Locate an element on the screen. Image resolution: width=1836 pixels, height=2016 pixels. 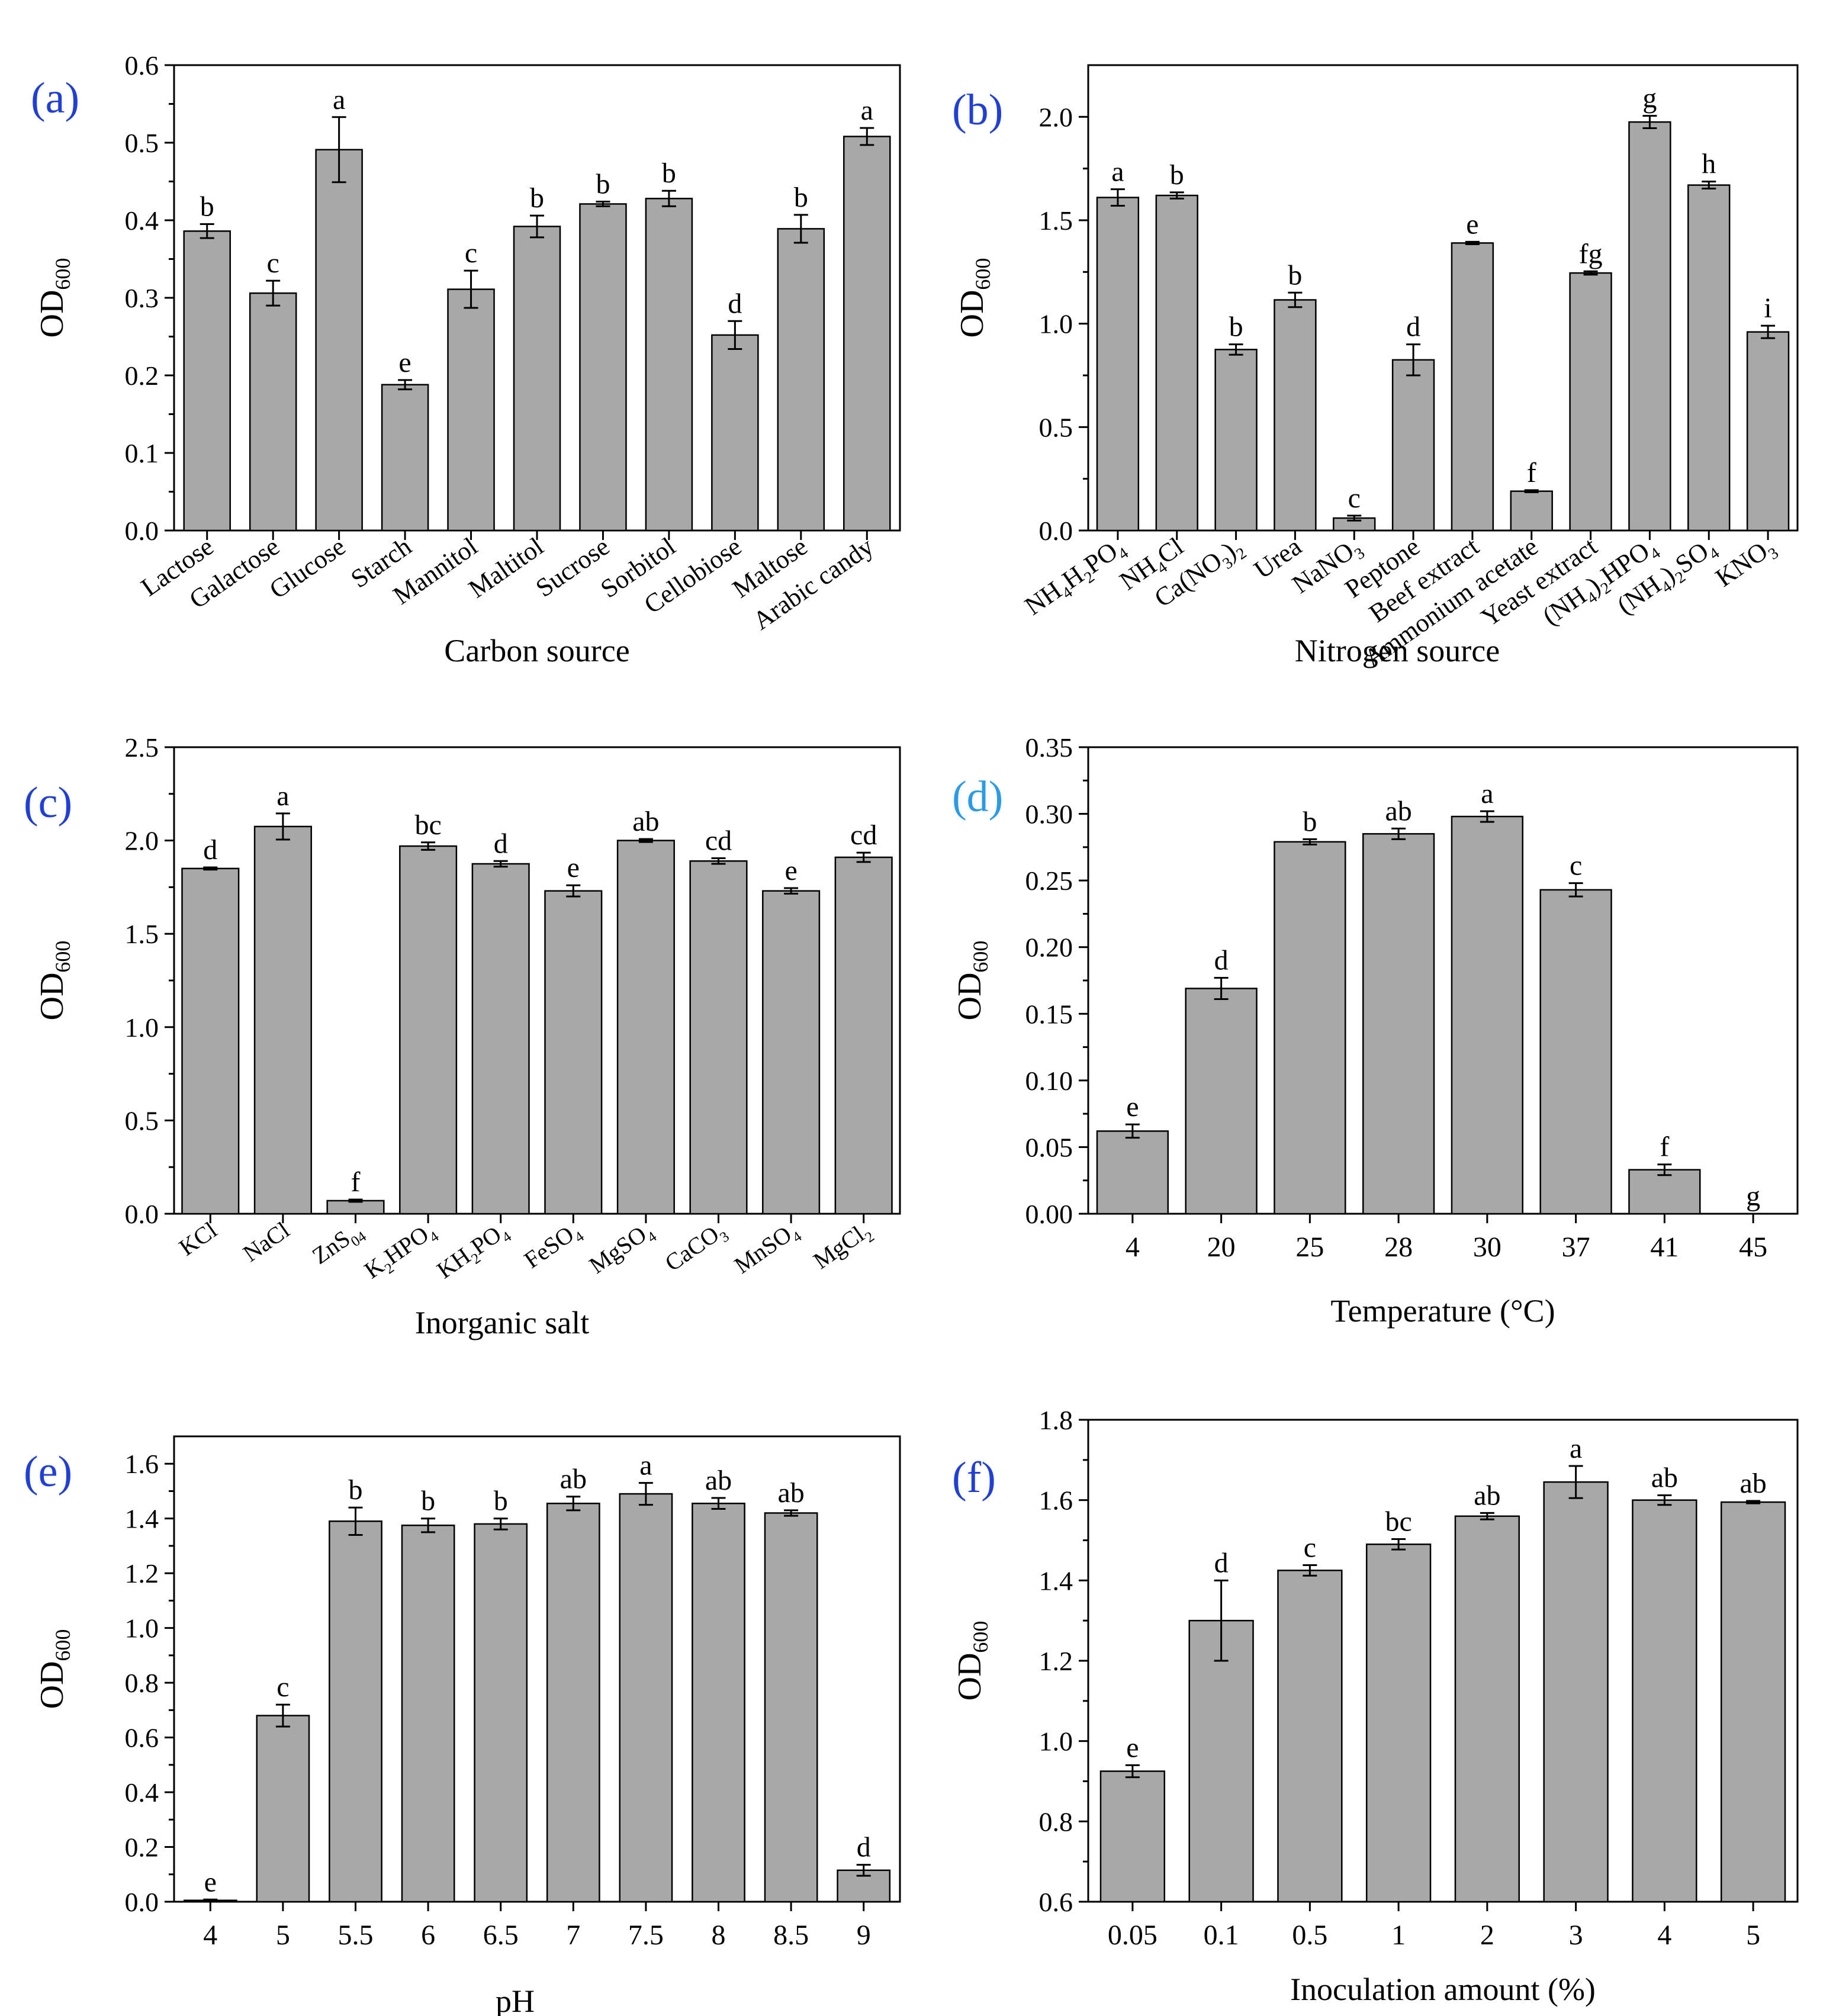
panel-label: (a) is located at coordinates (55, 98).